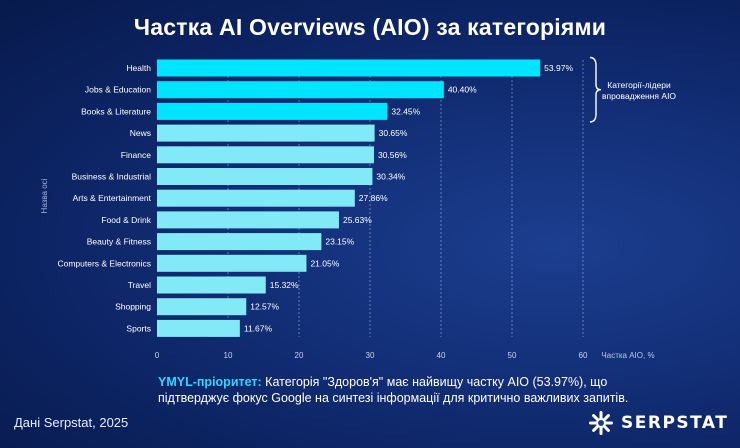 Image resolution: width=740 pixels, height=448 pixels. What do you see at coordinates (357, 220) in the screenshot?
I see `value-label: 25.63%` at bounding box center [357, 220].